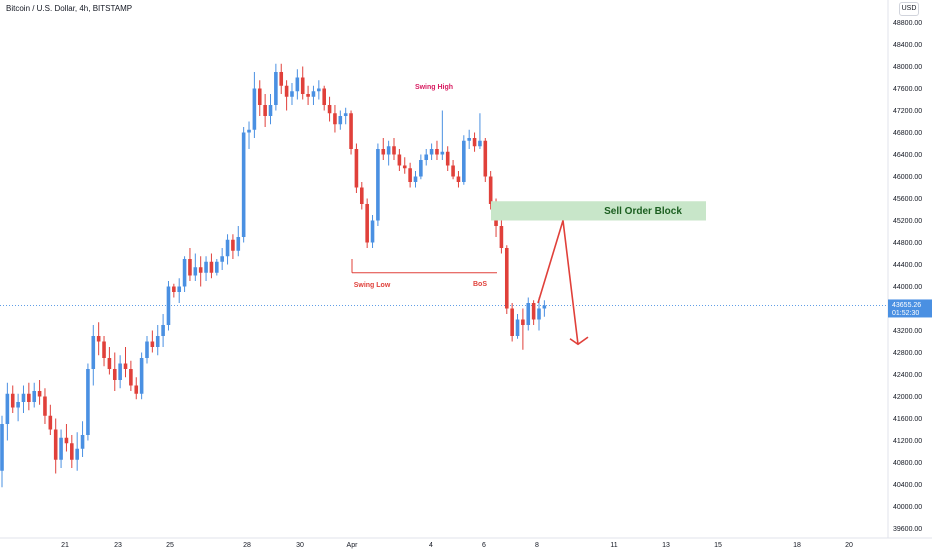 Image resolution: width=932 pixels, height=550 pixels. I want to click on price-tick-label: 48400.00, so click(907, 45).